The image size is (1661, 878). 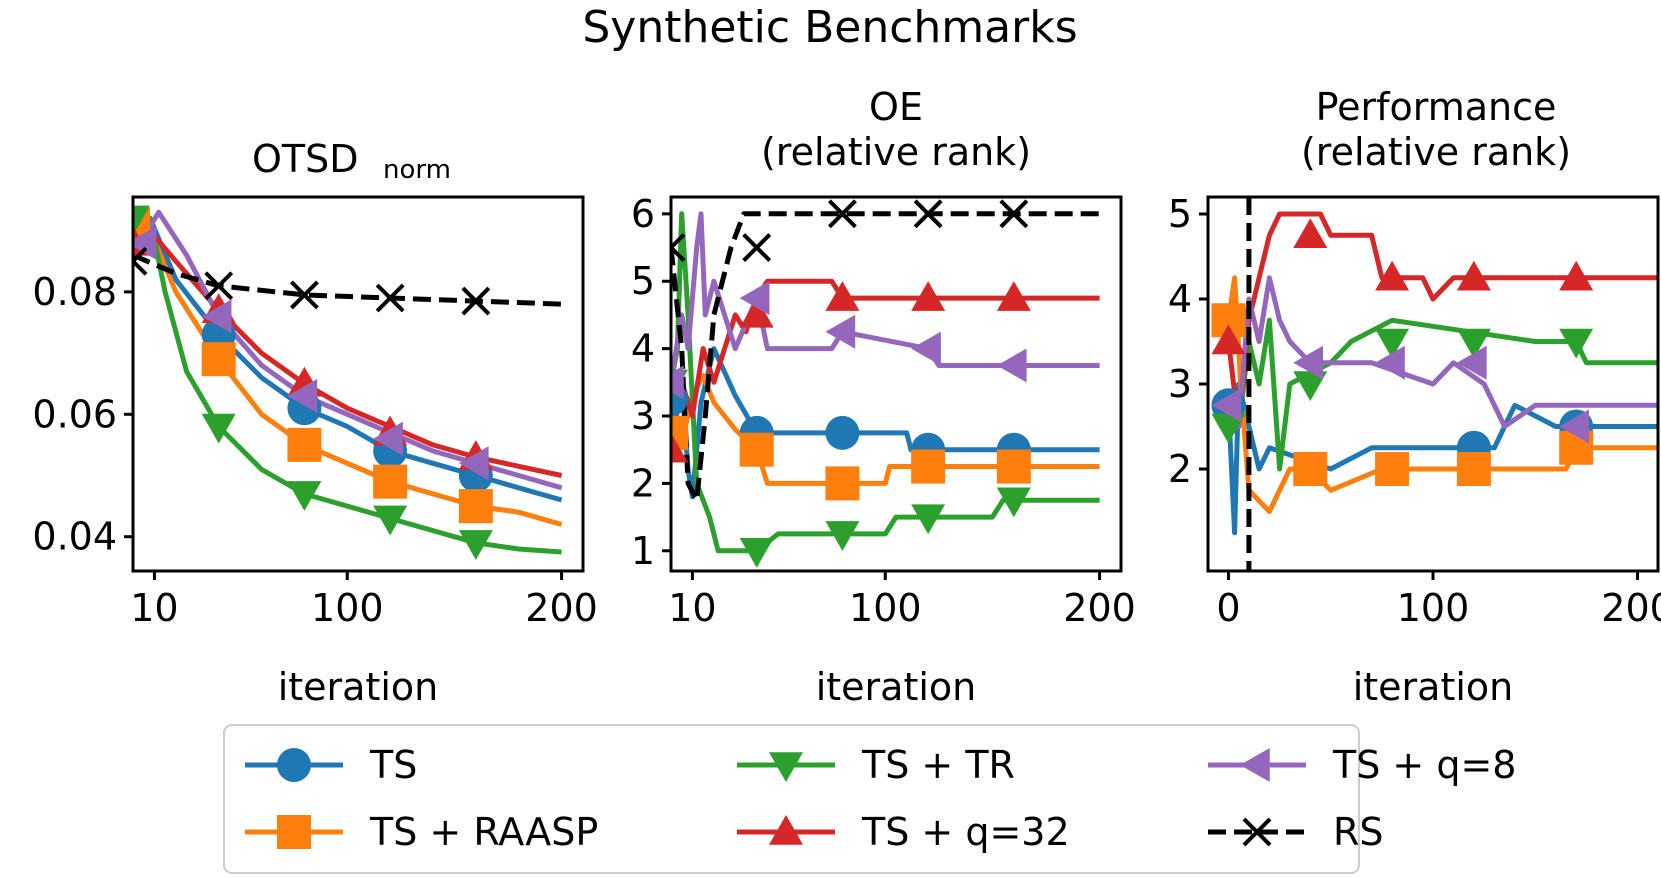 I want to click on marker-ts, so click(x=842, y=432).